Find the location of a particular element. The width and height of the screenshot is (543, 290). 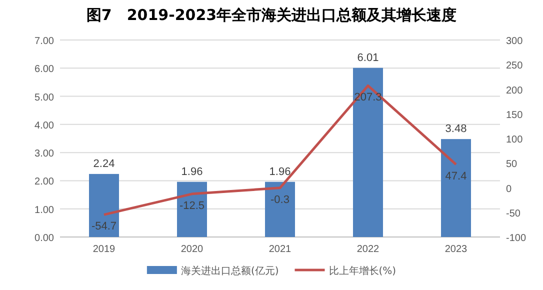

x-tick-label: 2019 is located at coordinates (104, 249).